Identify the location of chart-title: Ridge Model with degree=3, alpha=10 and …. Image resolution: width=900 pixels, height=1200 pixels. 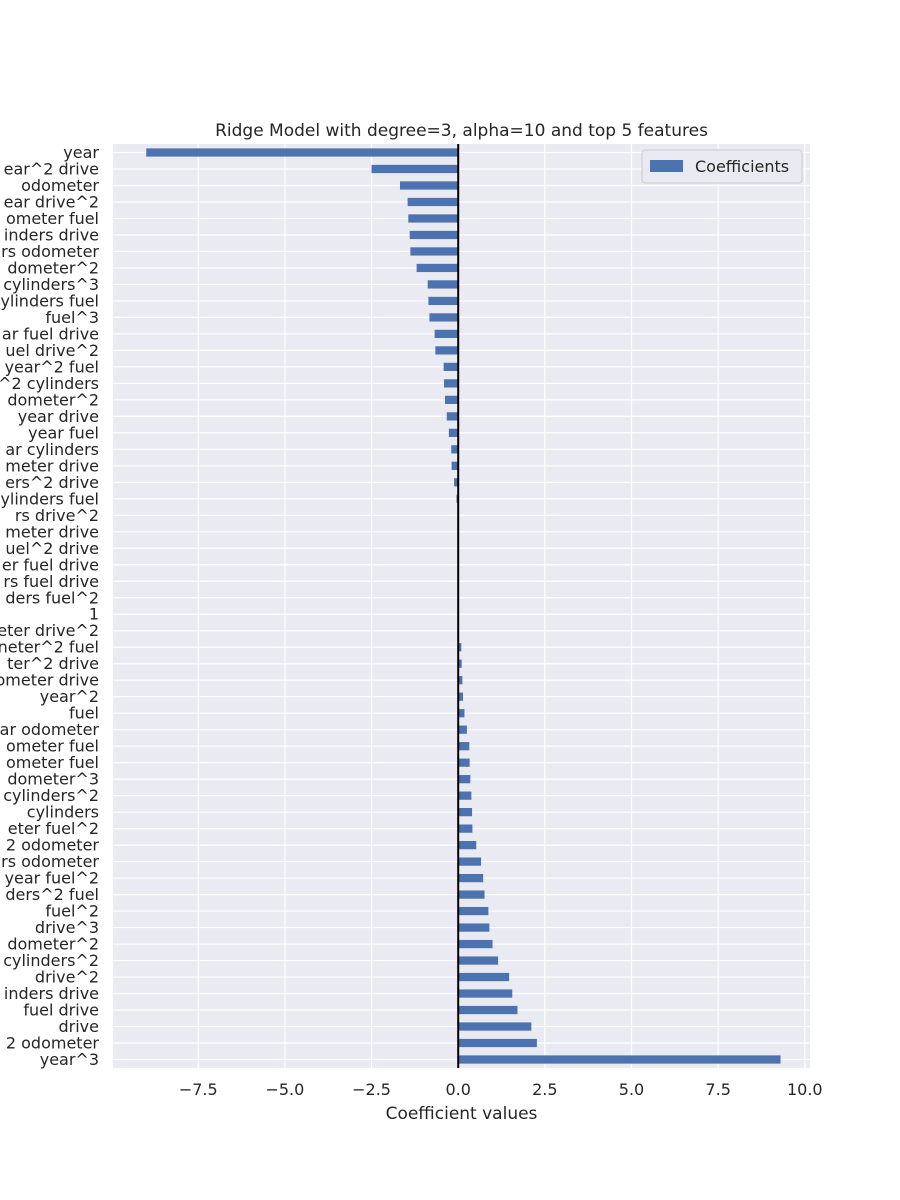
(461, 131).